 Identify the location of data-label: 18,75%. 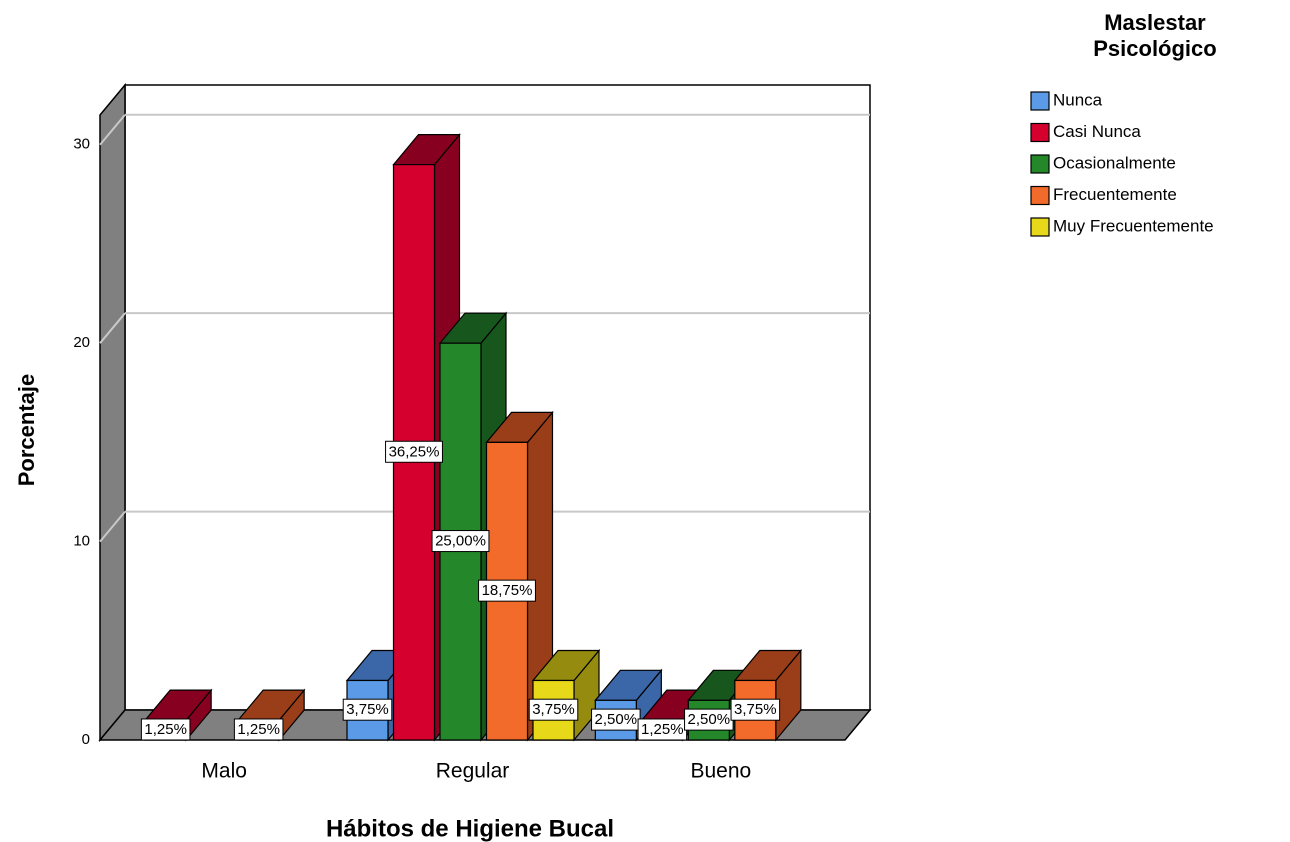
(507, 590).